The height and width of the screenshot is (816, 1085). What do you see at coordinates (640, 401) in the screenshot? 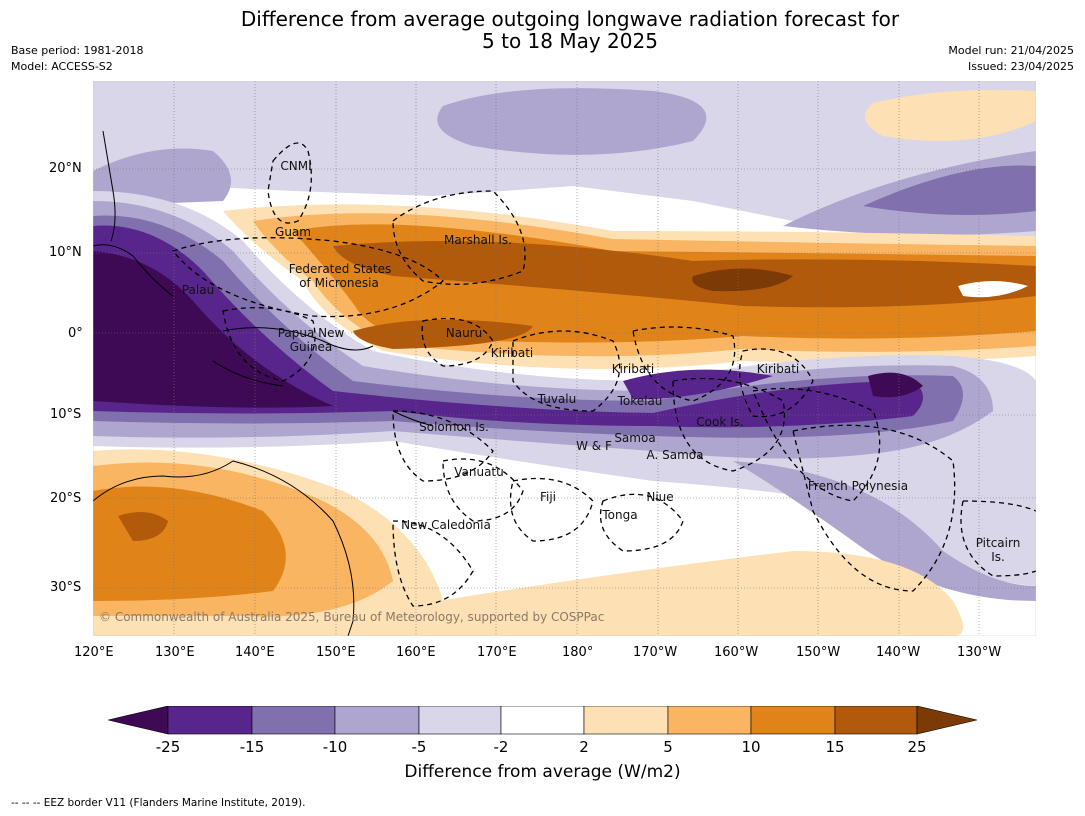
I see `label-tokelau: Tokelau` at bounding box center [640, 401].